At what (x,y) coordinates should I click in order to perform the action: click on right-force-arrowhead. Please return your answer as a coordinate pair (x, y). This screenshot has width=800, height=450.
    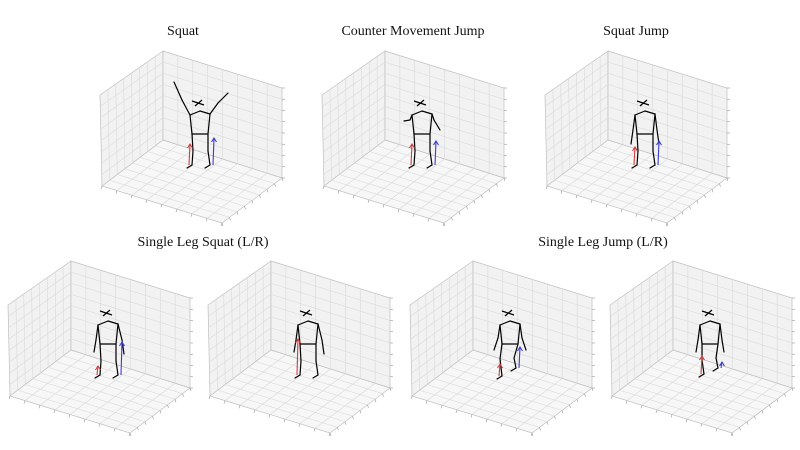
    Looking at the image, I should click on (436, 142).